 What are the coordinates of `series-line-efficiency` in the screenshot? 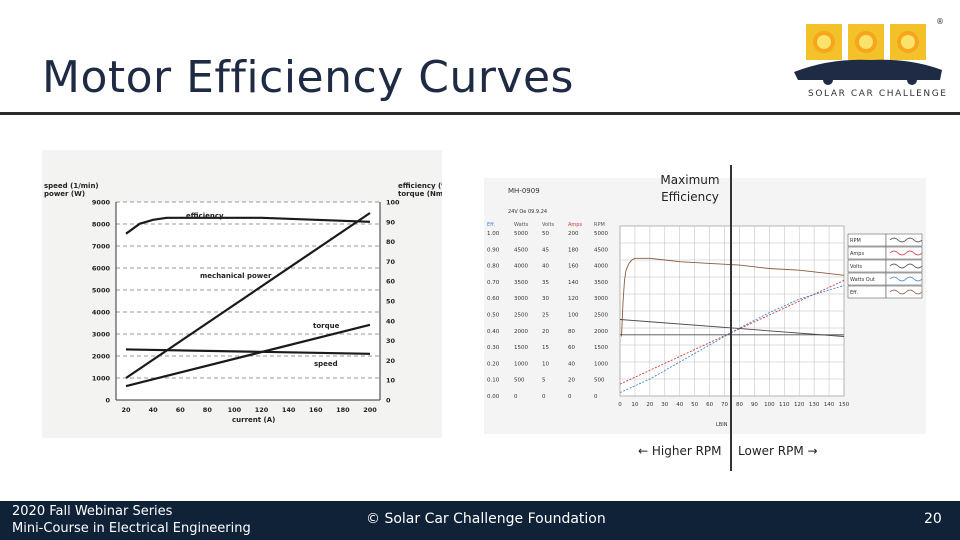 It's located at (248, 225).